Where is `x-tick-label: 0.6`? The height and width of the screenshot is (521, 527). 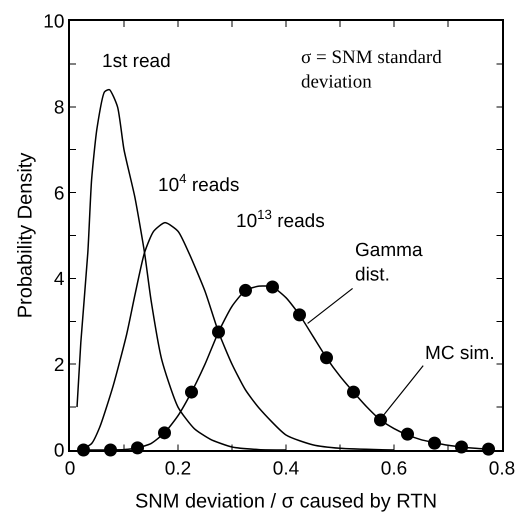 x-tick-label: 0.6 is located at coordinates (394, 469).